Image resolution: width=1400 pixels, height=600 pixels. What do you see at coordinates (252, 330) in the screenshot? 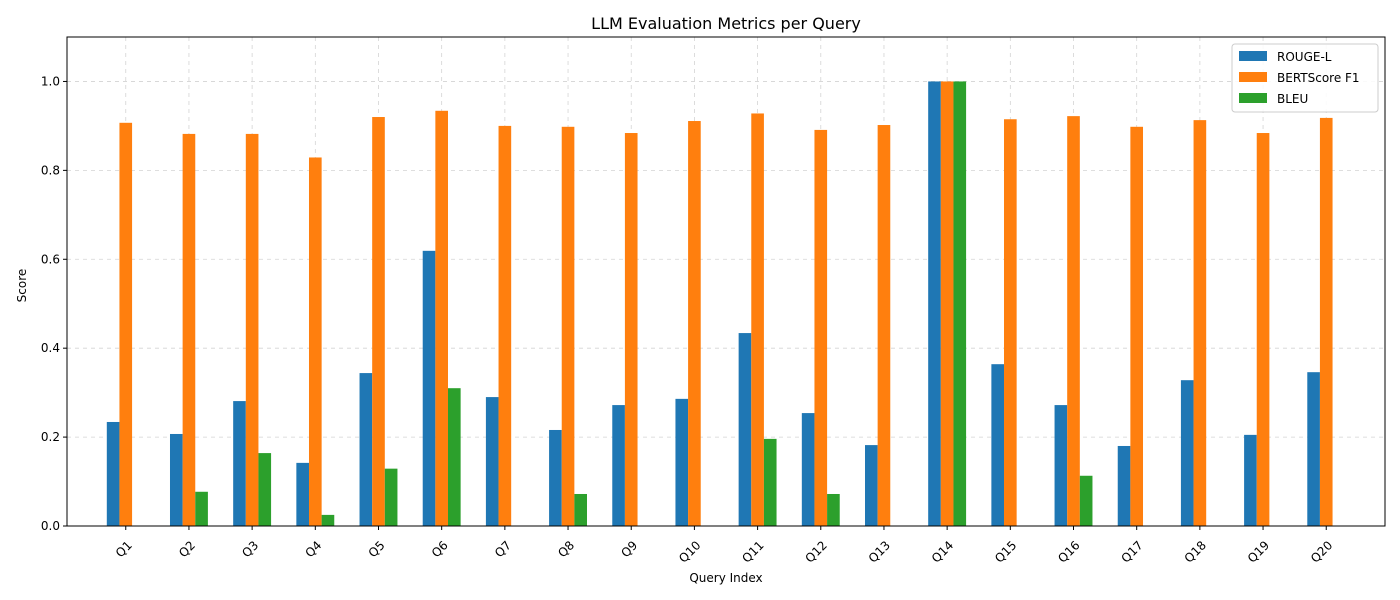
I see `bar-bertscore-f1-q3` at bounding box center [252, 330].